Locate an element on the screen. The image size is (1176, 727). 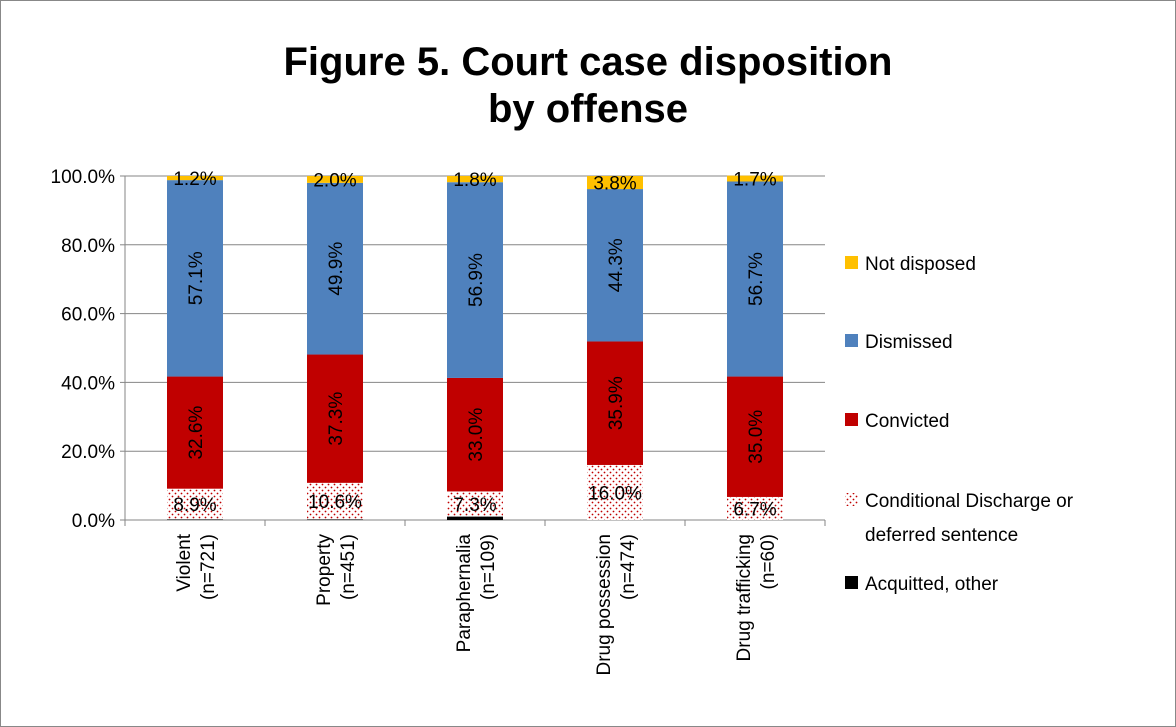
data-label: 33.0% is located at coordinates (476, 435).